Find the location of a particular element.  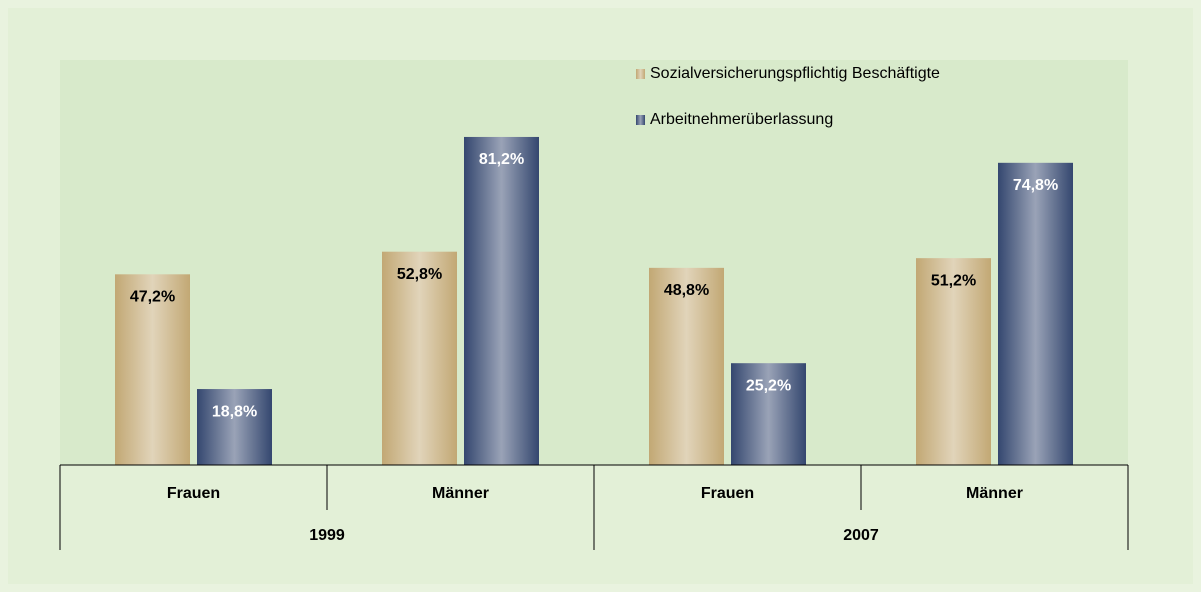

group-label: 2007 is located at coordinates (861, 535).